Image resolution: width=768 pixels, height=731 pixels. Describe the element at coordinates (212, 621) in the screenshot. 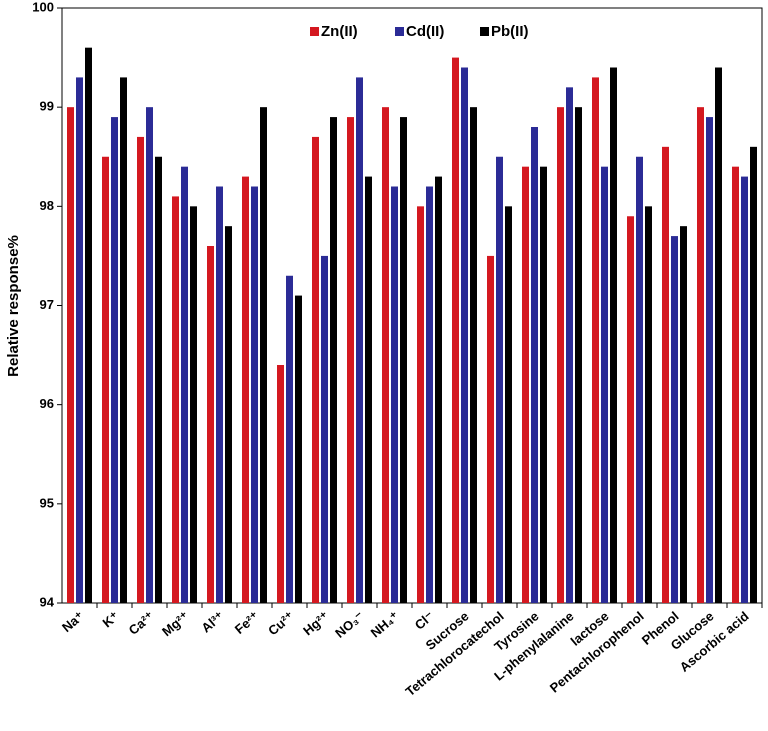

I see `x-tick-label: Al³⁺` at that location.